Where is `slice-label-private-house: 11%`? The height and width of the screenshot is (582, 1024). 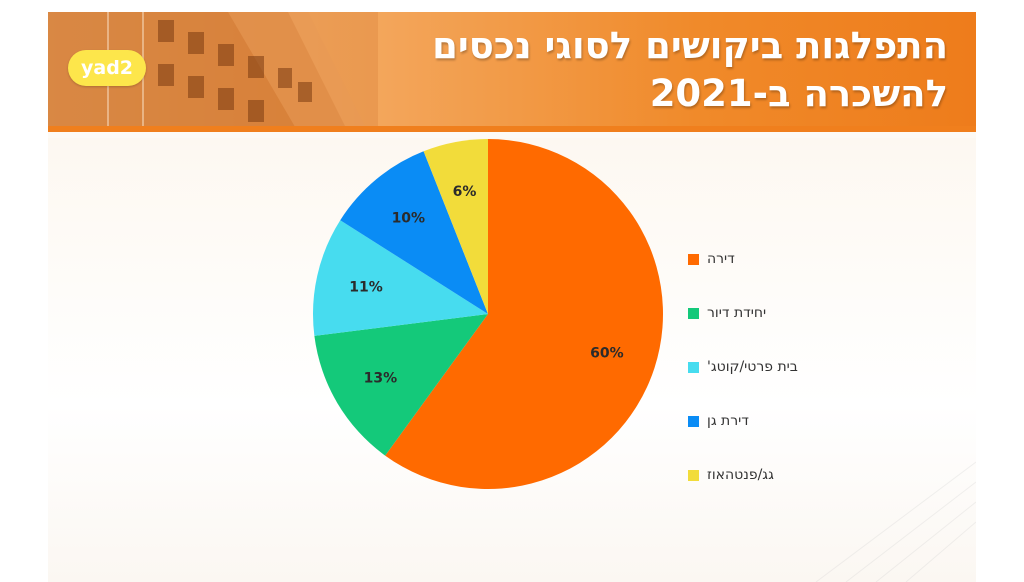
slice-label-private-house: 11% is located at coordinates (366, 288).